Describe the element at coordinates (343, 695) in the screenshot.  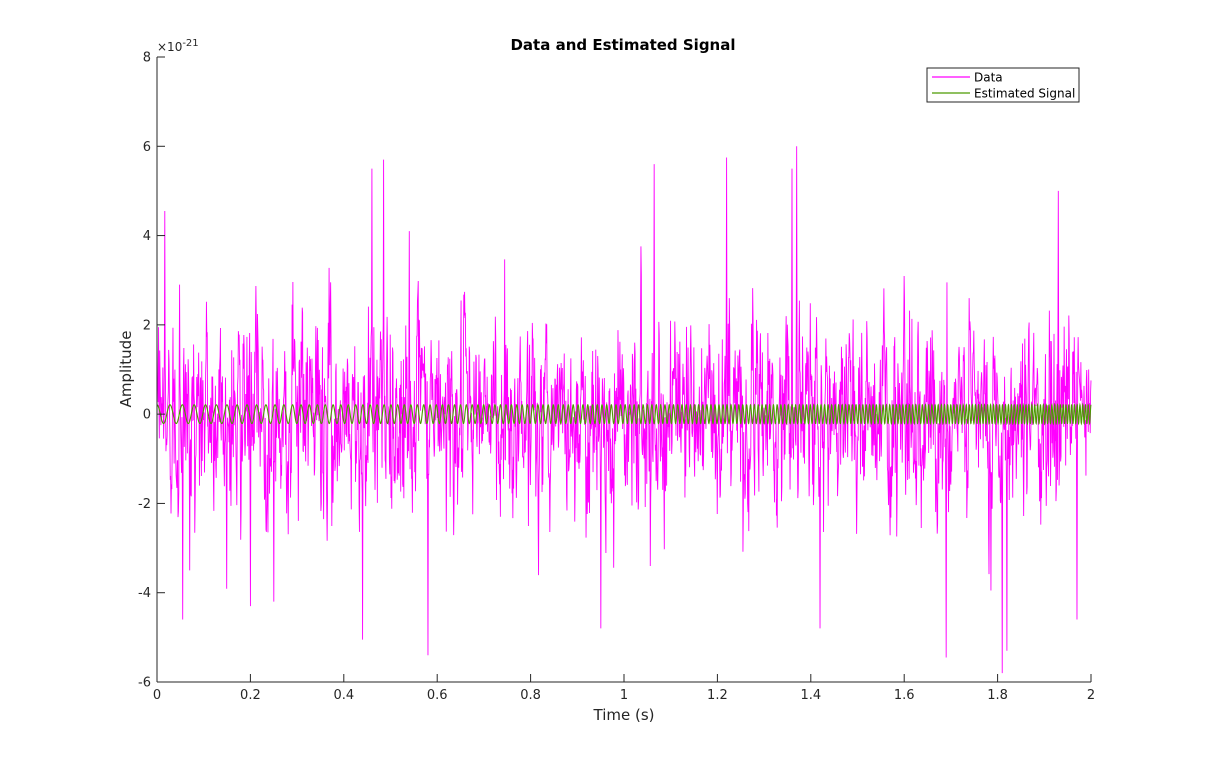
I see `x-tick-label: 0.4` at that location.